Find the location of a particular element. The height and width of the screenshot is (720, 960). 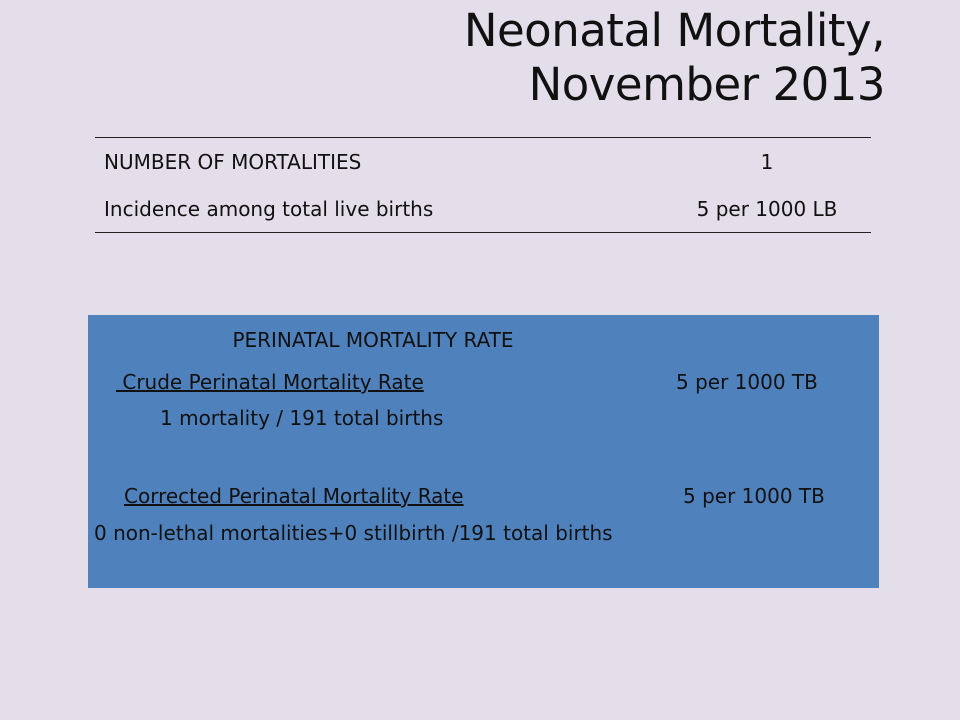

slide-title: Neonatal Mortality, November 2013 is located at coordinates (535, 58).